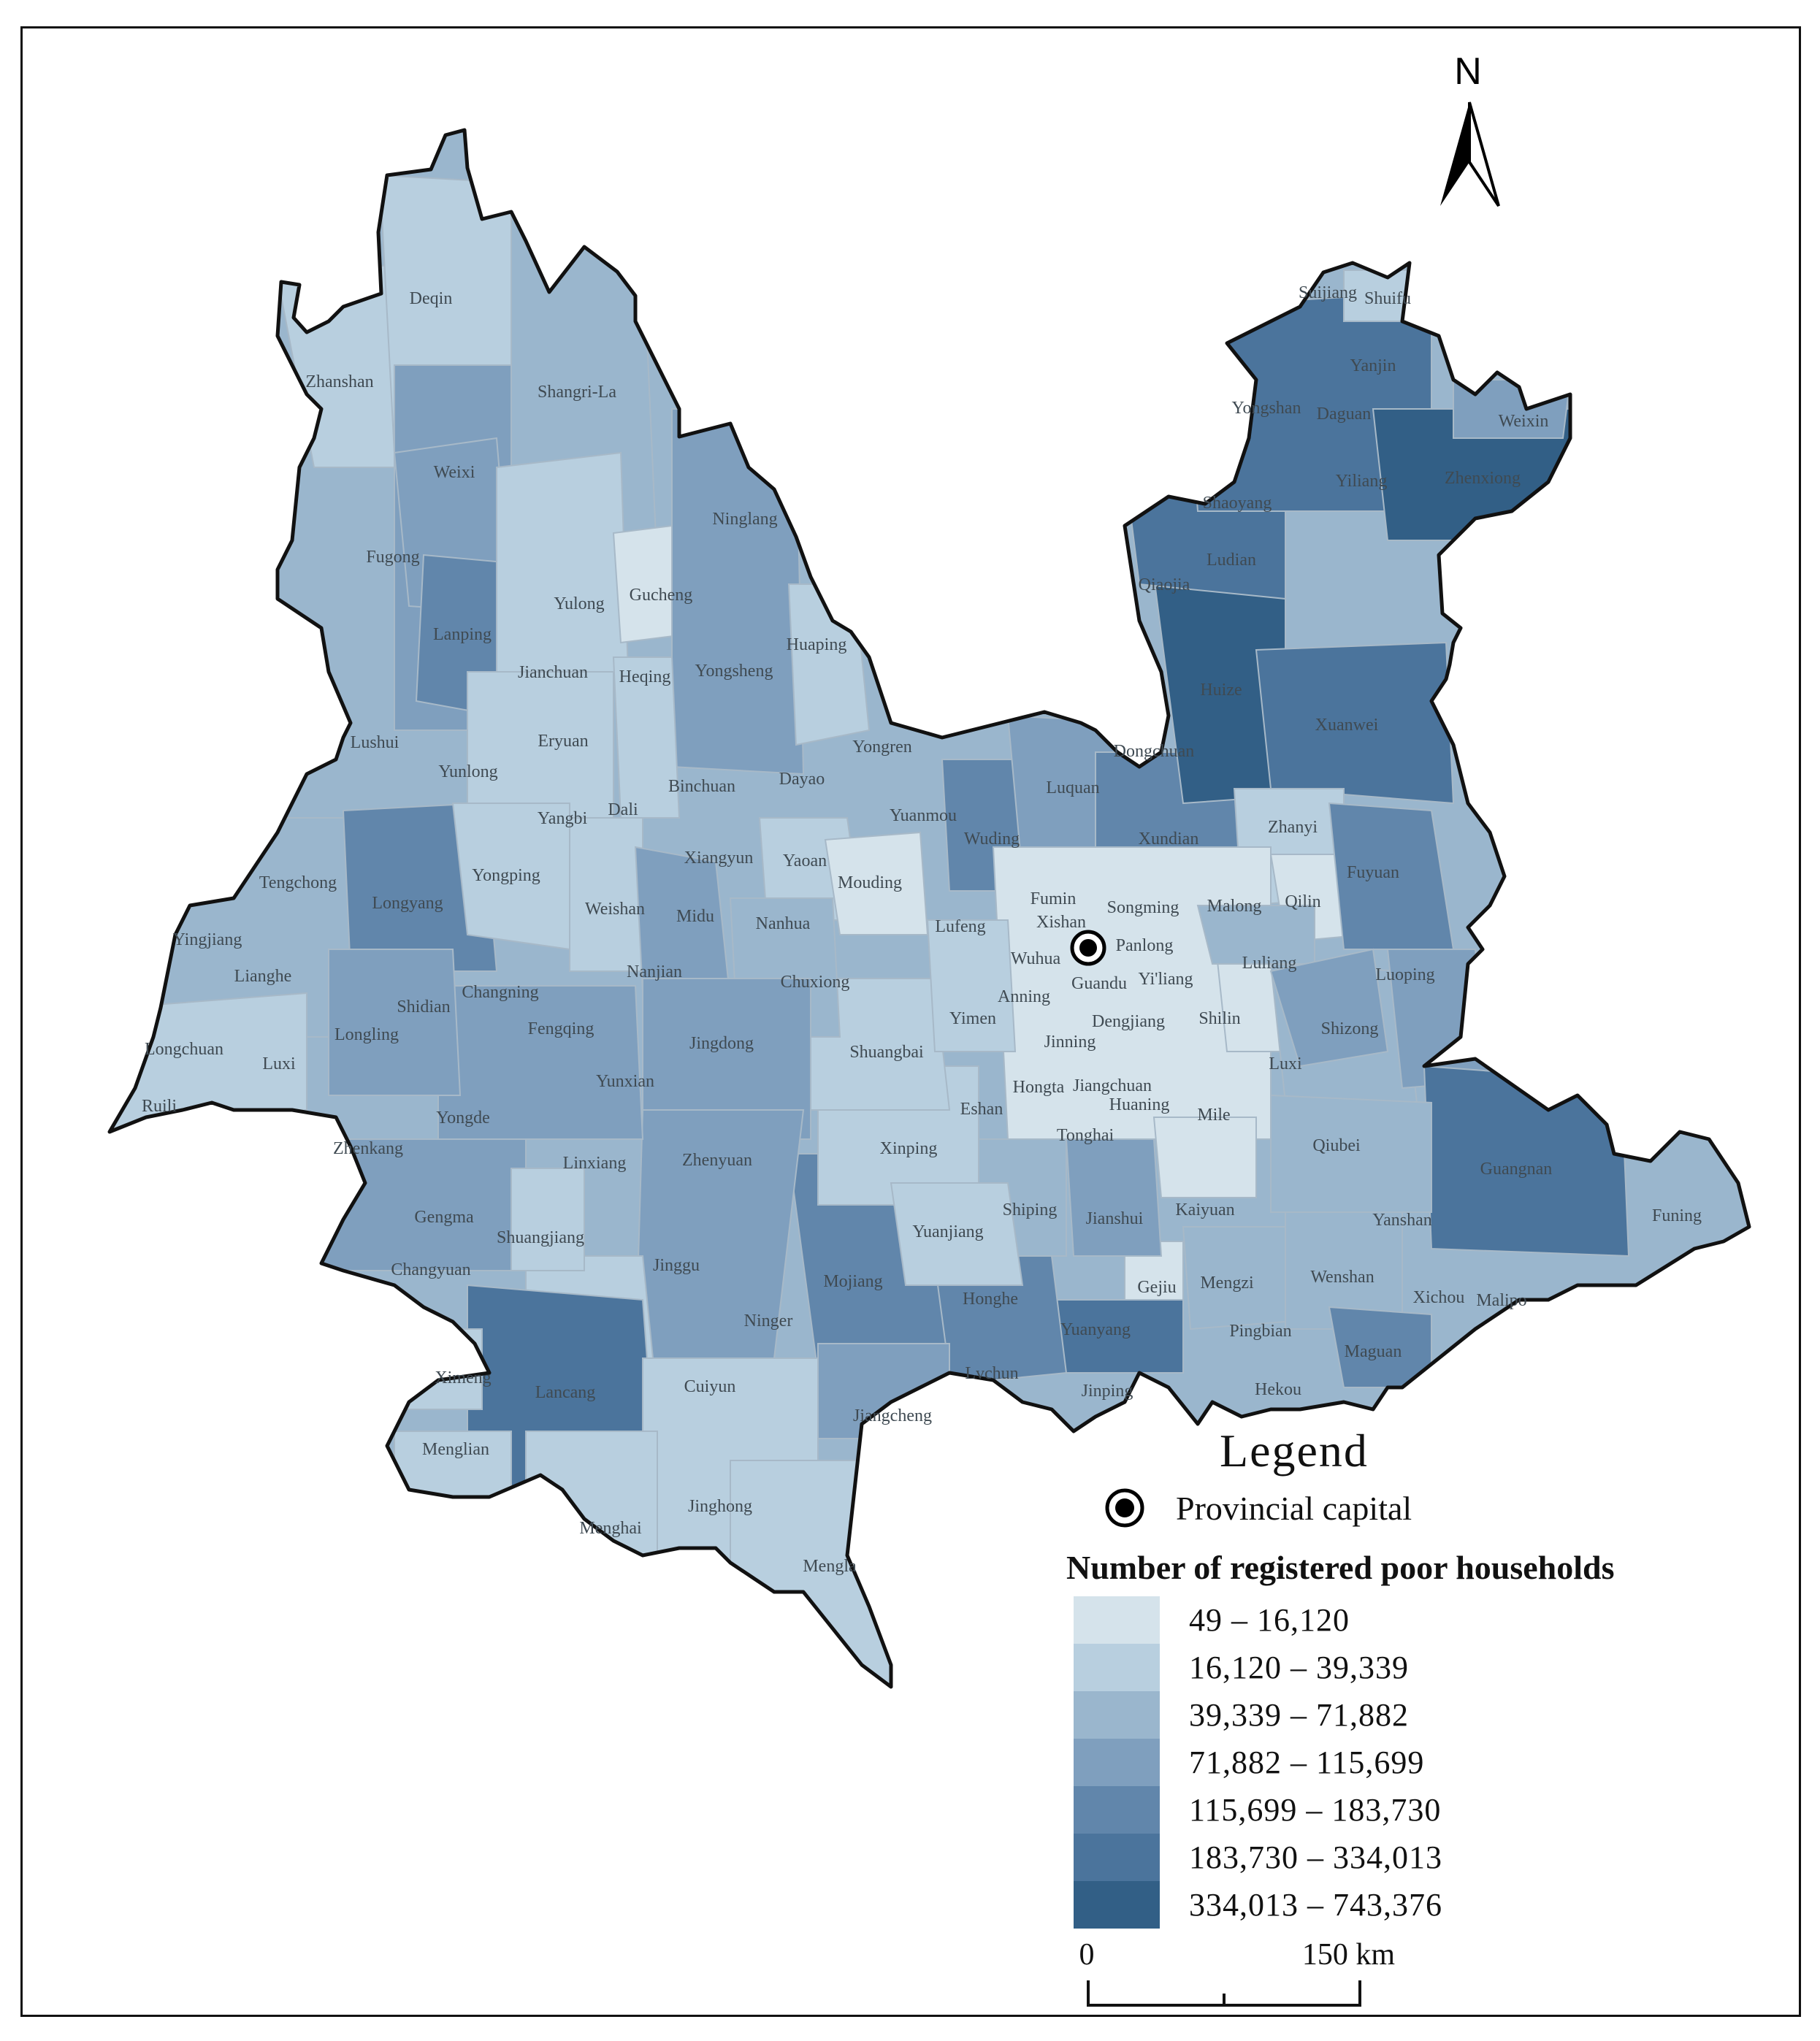 The height and width of the screenshot is (2041, 1820). I want to click on label-menglian: Menglian, so click(456, 1449).